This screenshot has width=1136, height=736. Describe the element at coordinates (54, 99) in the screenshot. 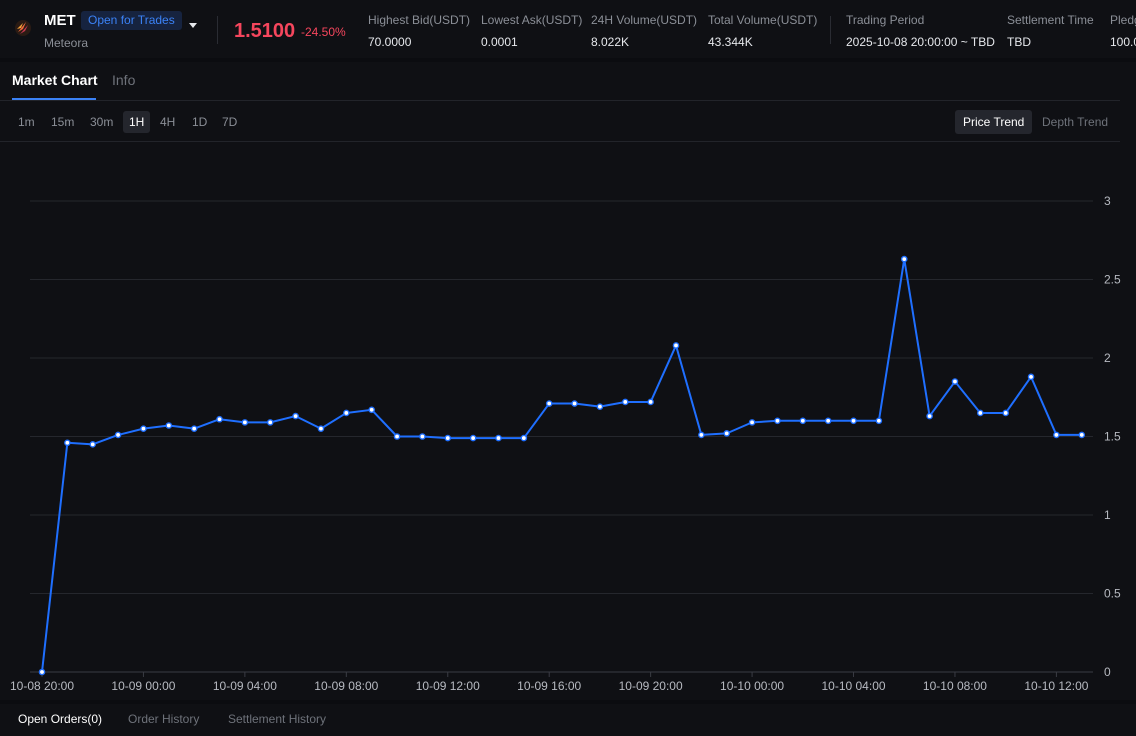

I see `active-tab-indicator` at that location.